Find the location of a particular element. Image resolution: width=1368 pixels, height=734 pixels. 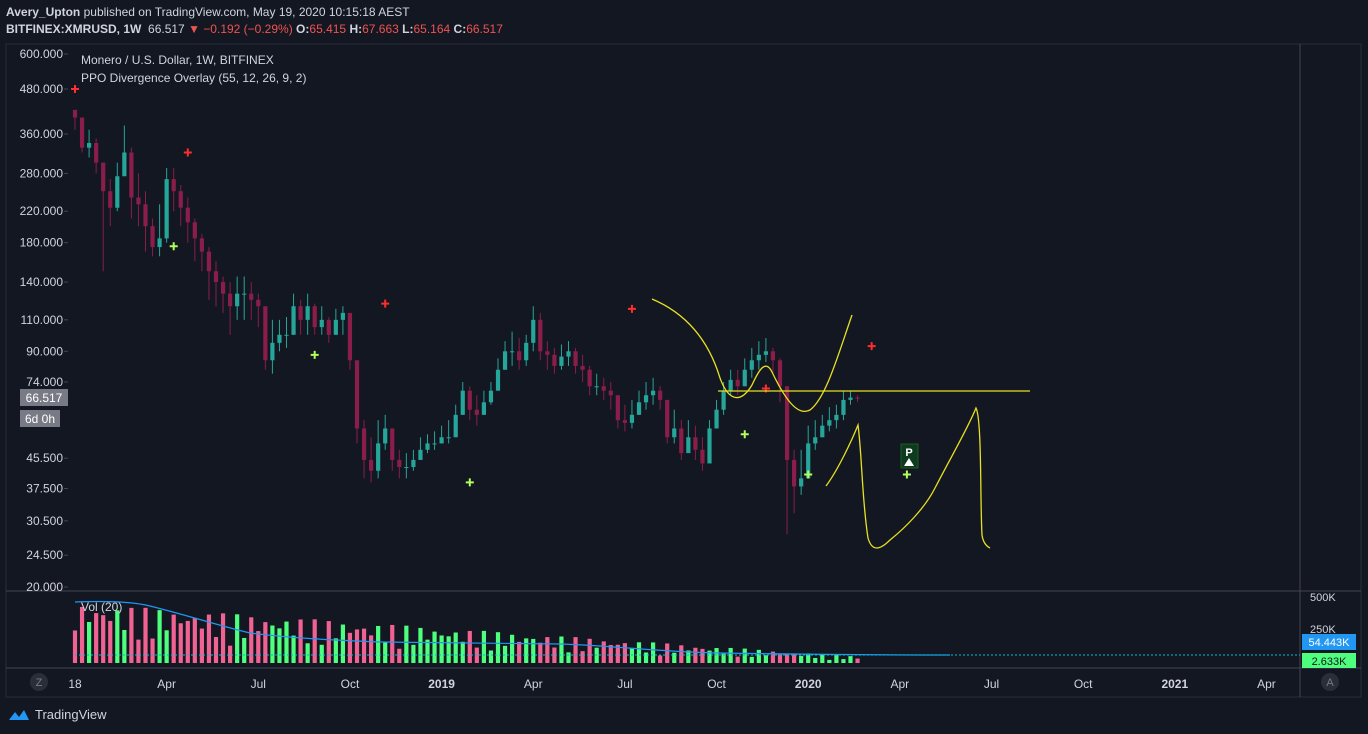

x-tick-label: Oct is located at coordinates (350, 684).